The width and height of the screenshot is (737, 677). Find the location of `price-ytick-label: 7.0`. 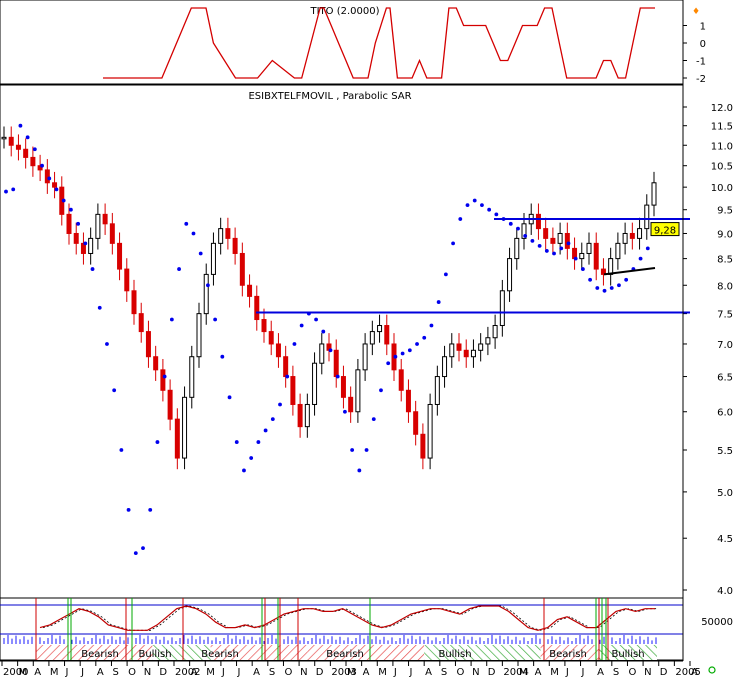

price-ytick-label: 7.0 is located at coordinates (725, 345).